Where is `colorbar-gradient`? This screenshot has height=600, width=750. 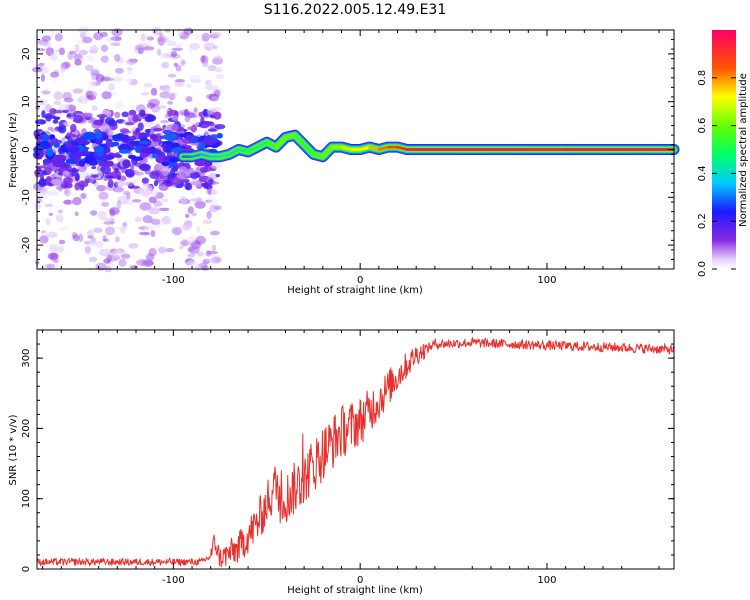
colorbar-gradient is located at coordinates (724, 149).